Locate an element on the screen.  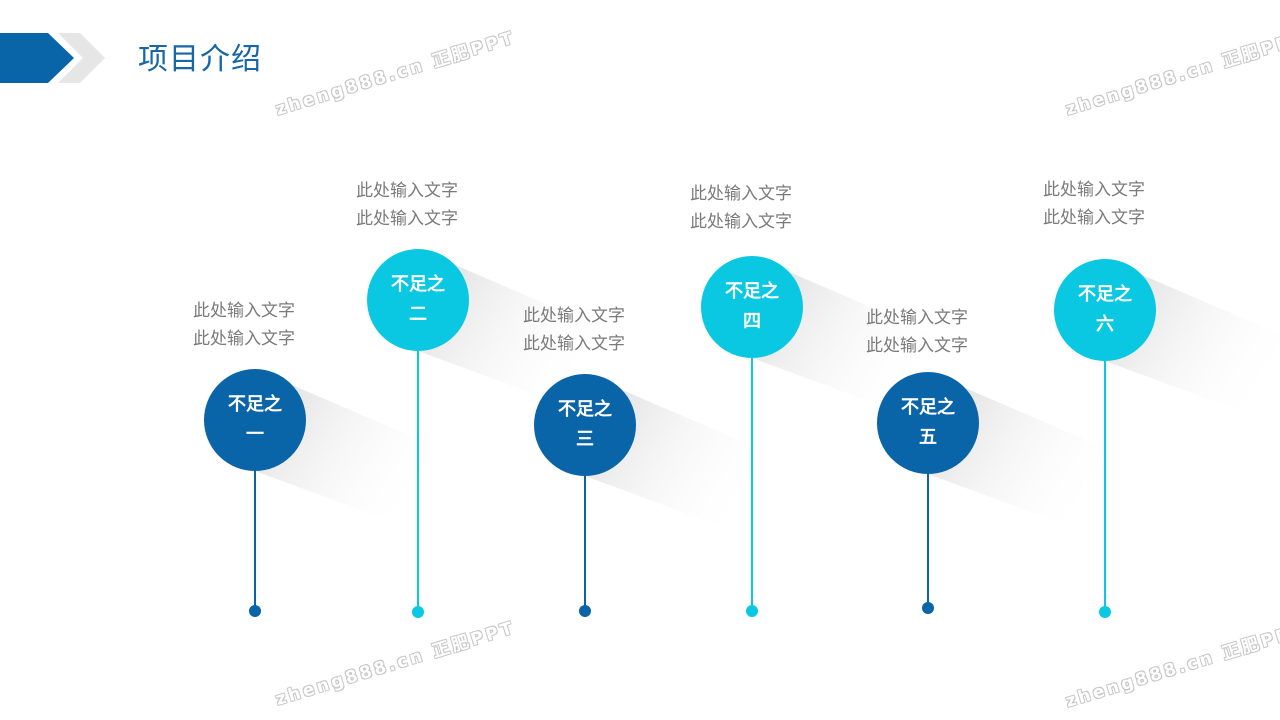
circle-label: 一 is located at coordinates (255, 434).